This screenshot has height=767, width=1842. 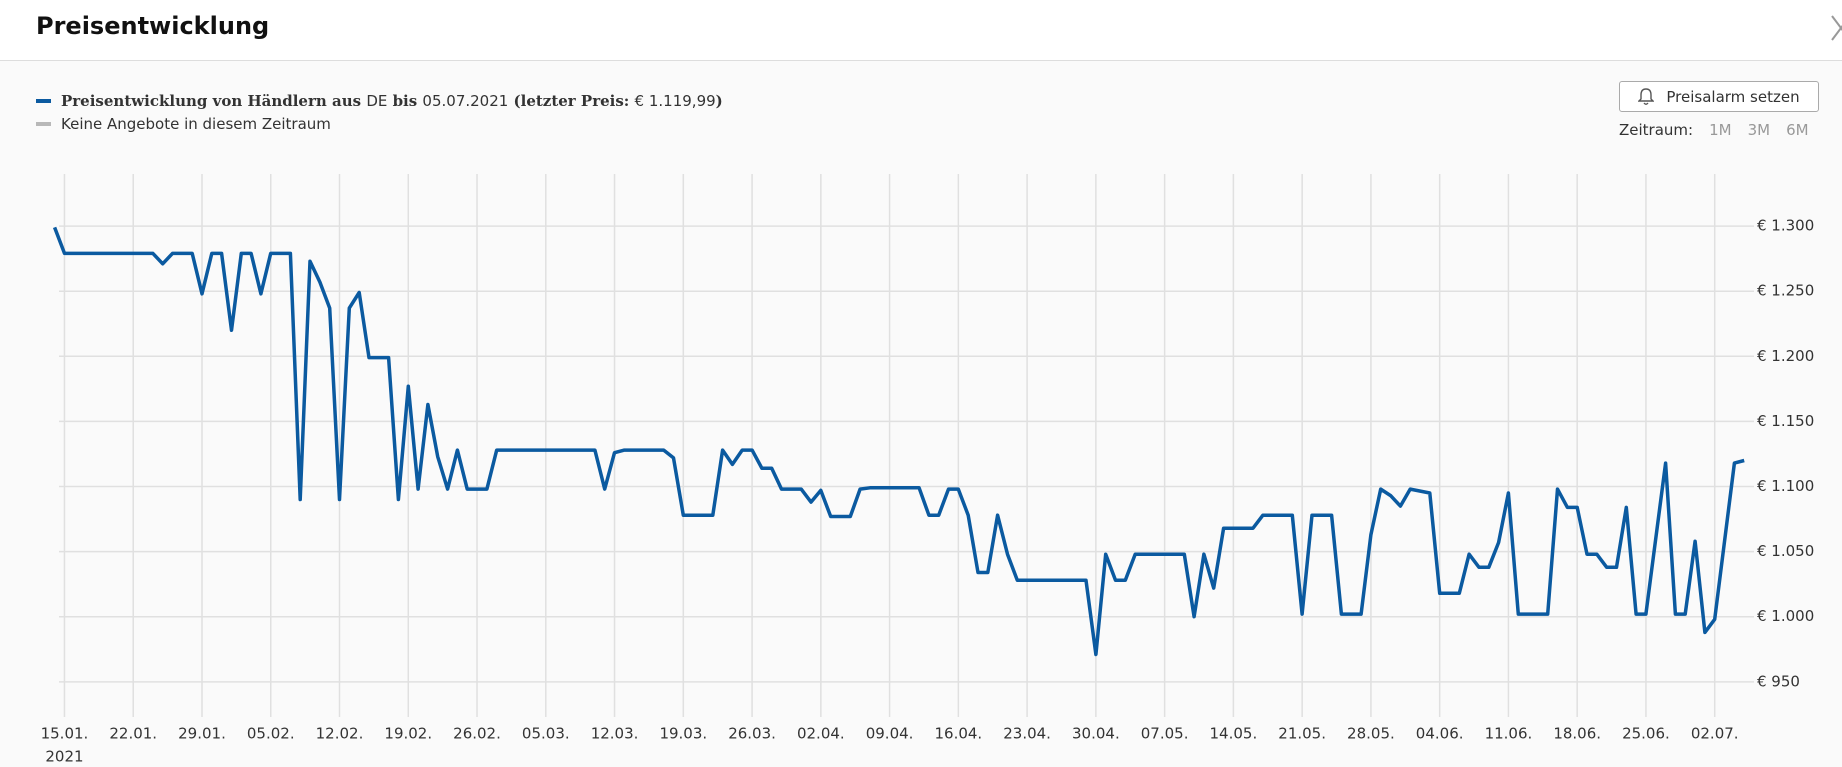 What do you see at coordinates (1577, 734) in the screenshot?
I see `x-tick-label: 18.06.` at bounding box center [1577, 734].